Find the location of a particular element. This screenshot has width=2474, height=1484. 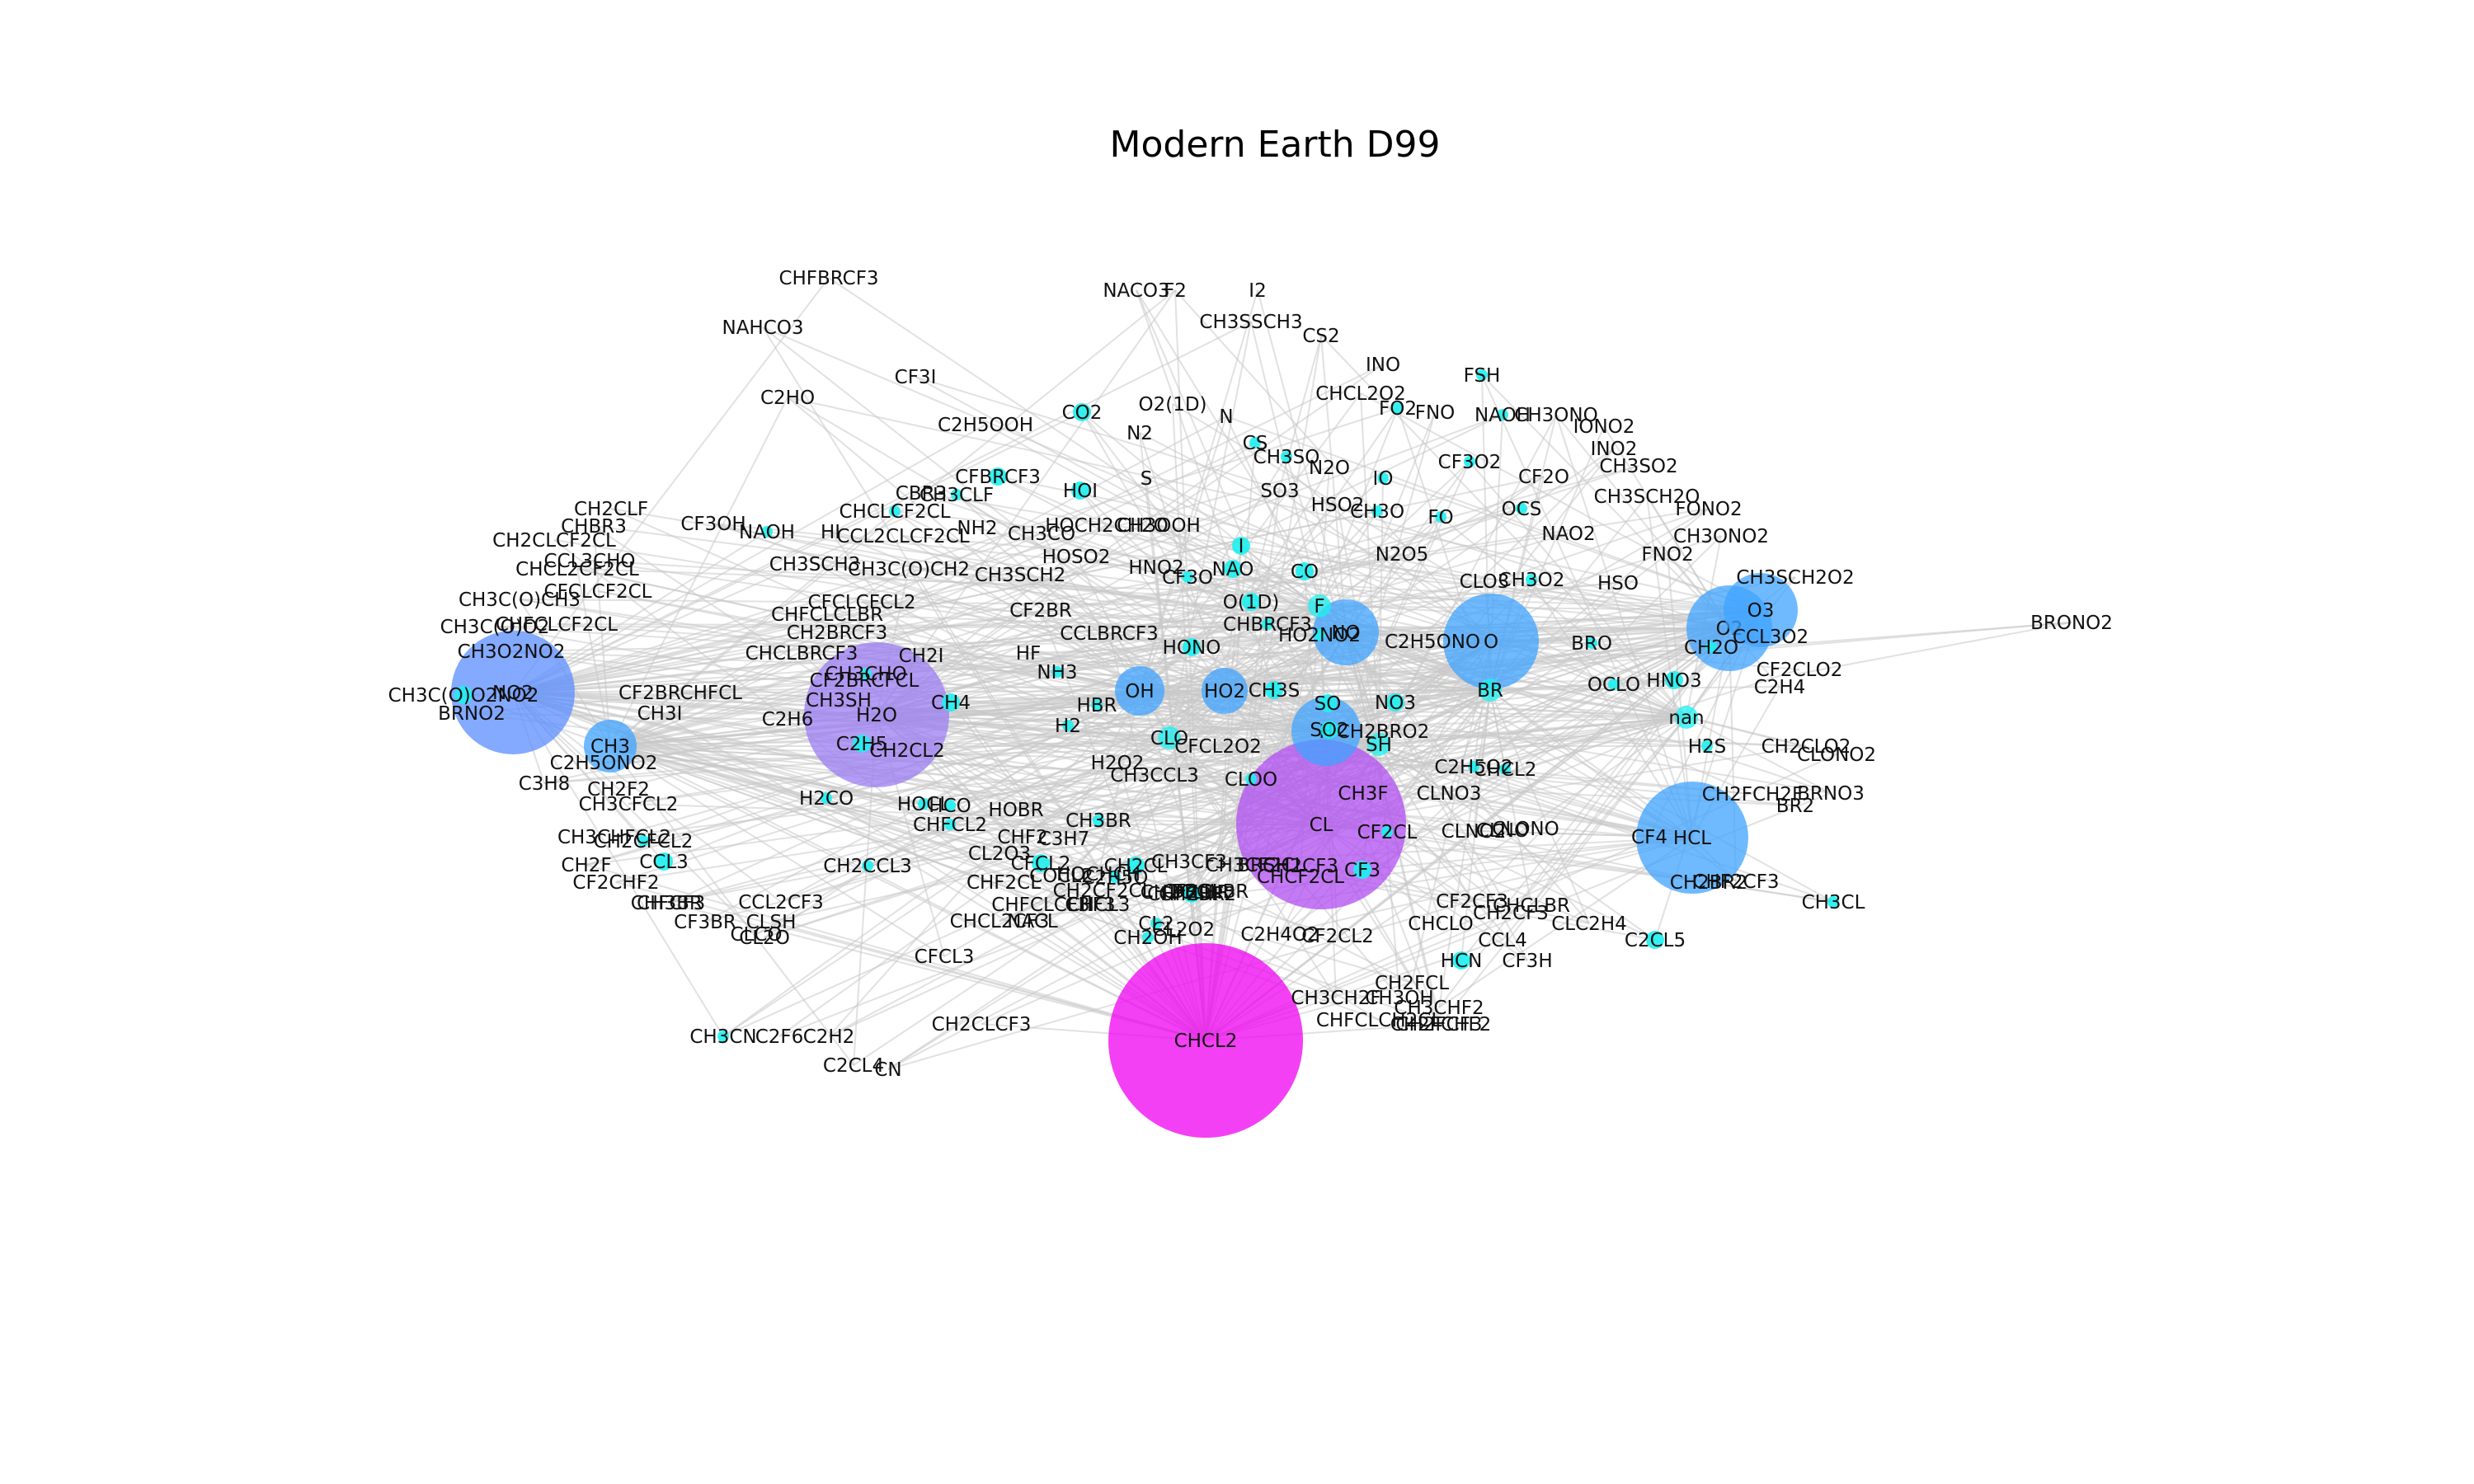

graph-node: CCL3 is located at coordinates (664, 863).